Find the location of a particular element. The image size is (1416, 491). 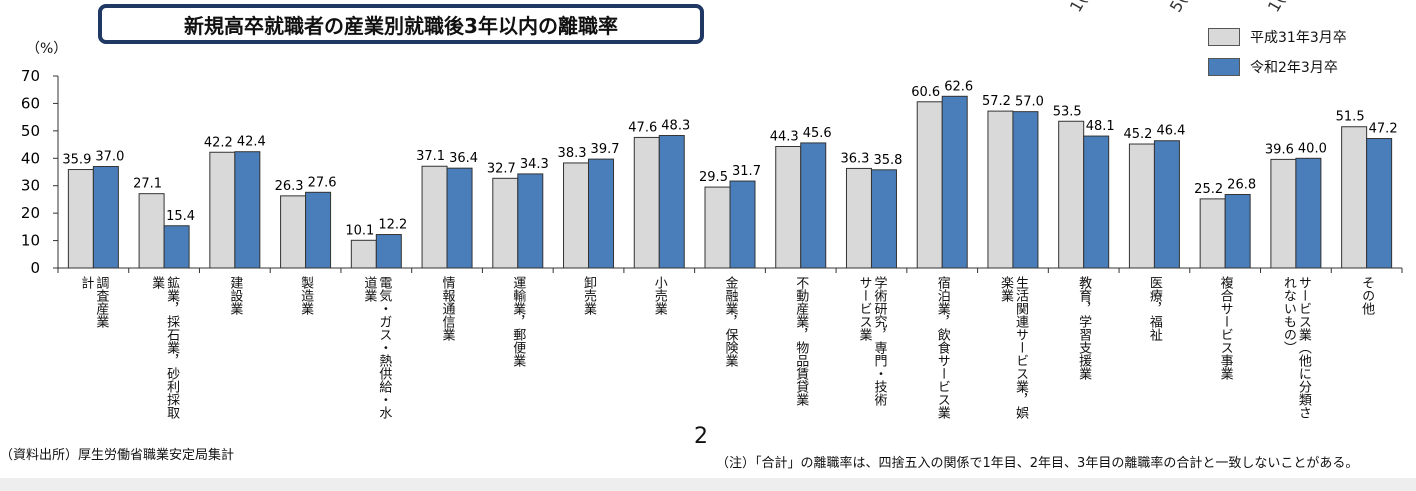

data-label-series-1: 35.9 is located at coordinates (76, 160).